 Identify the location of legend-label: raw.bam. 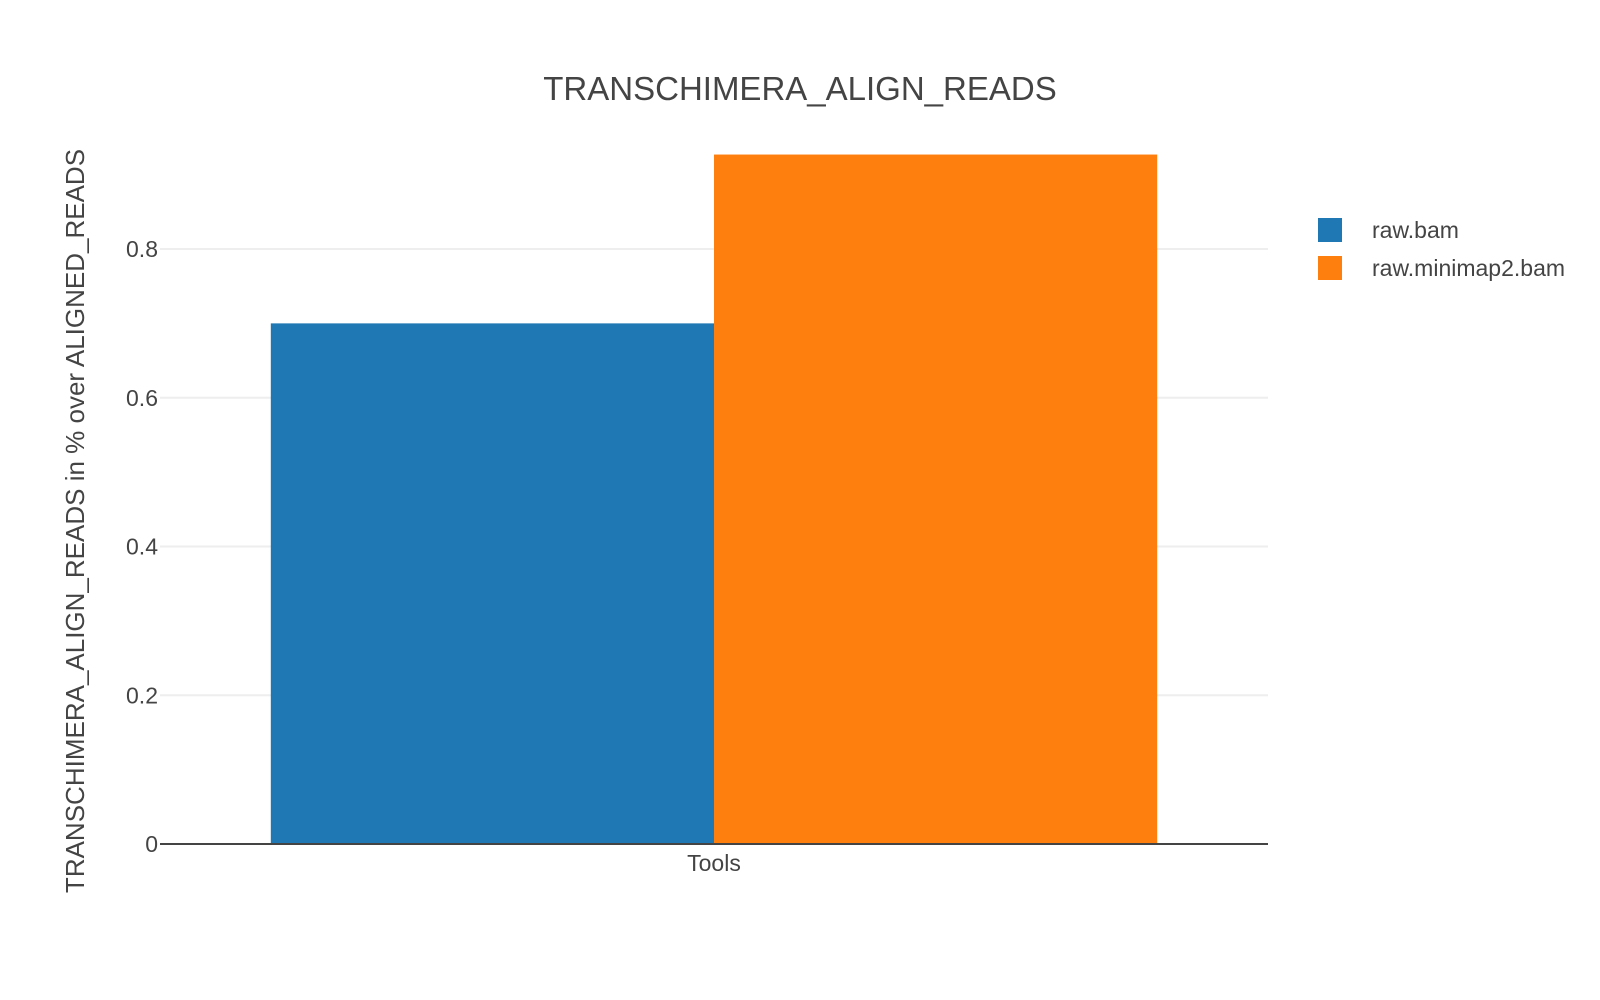
(1415, 230).